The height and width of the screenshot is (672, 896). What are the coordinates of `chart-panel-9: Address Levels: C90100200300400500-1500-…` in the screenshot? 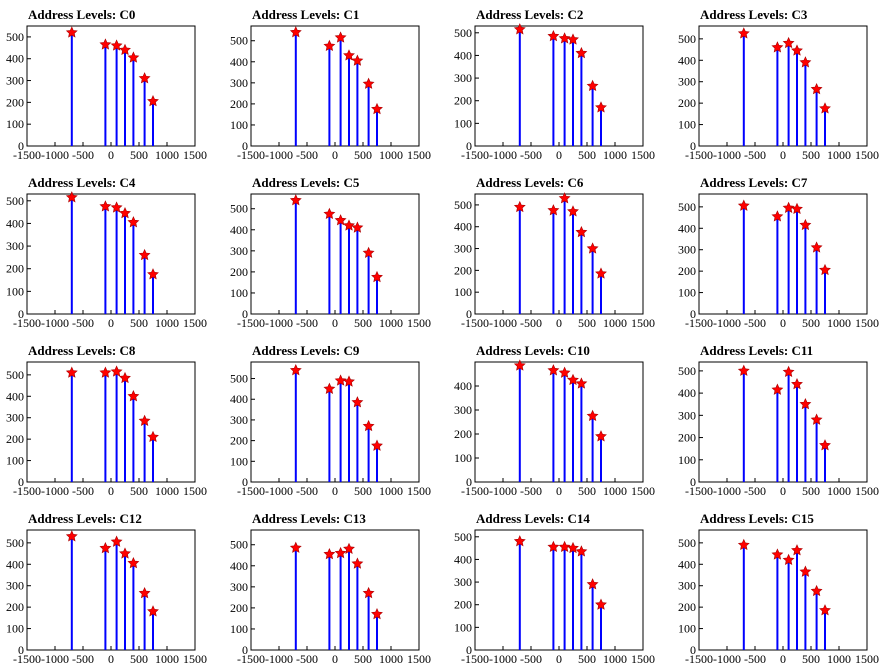 It's located at (330, 420).